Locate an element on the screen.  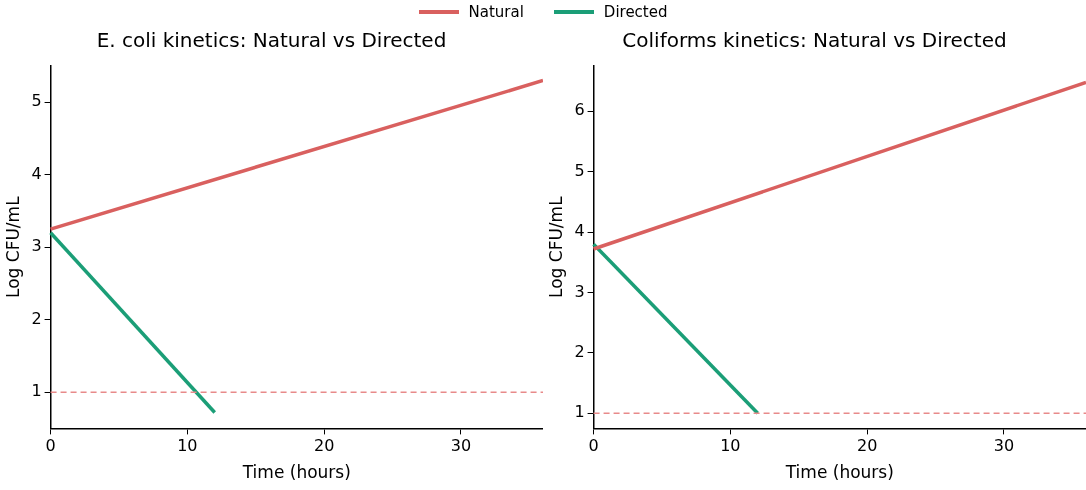
chart-title: E. coli kinetics: Natural vs Directed is located at coordinates (271, 40).